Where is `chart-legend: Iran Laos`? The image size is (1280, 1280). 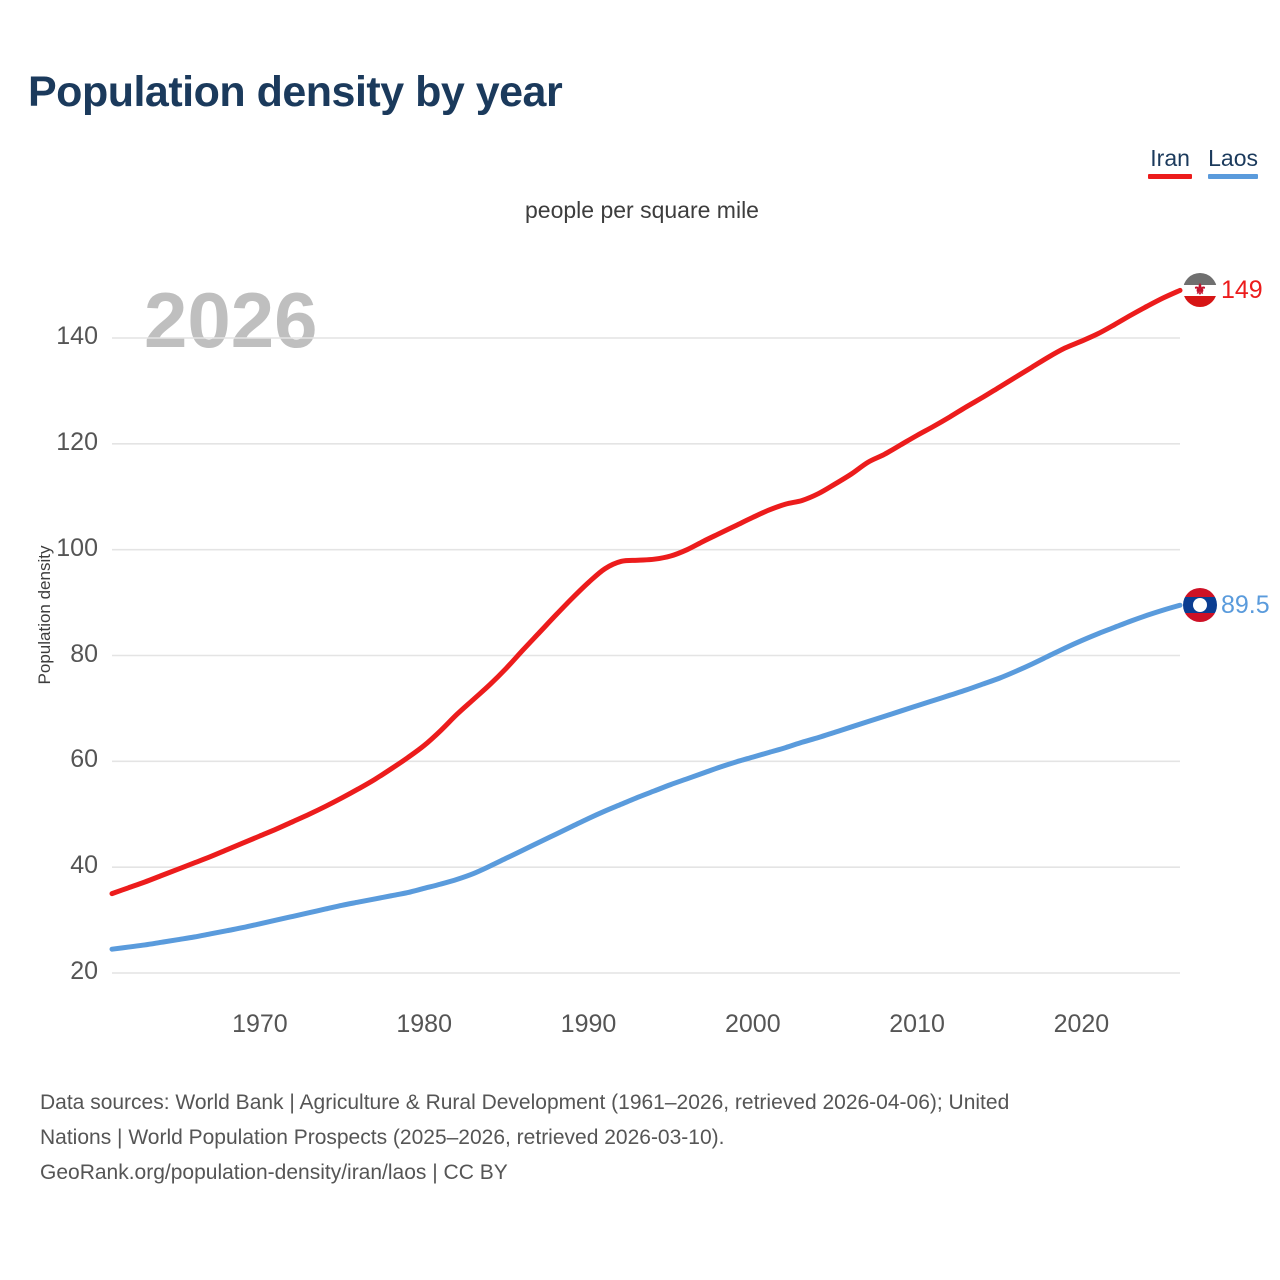 chart-legend: Iran Laos is located at coordinates (1203, 162).